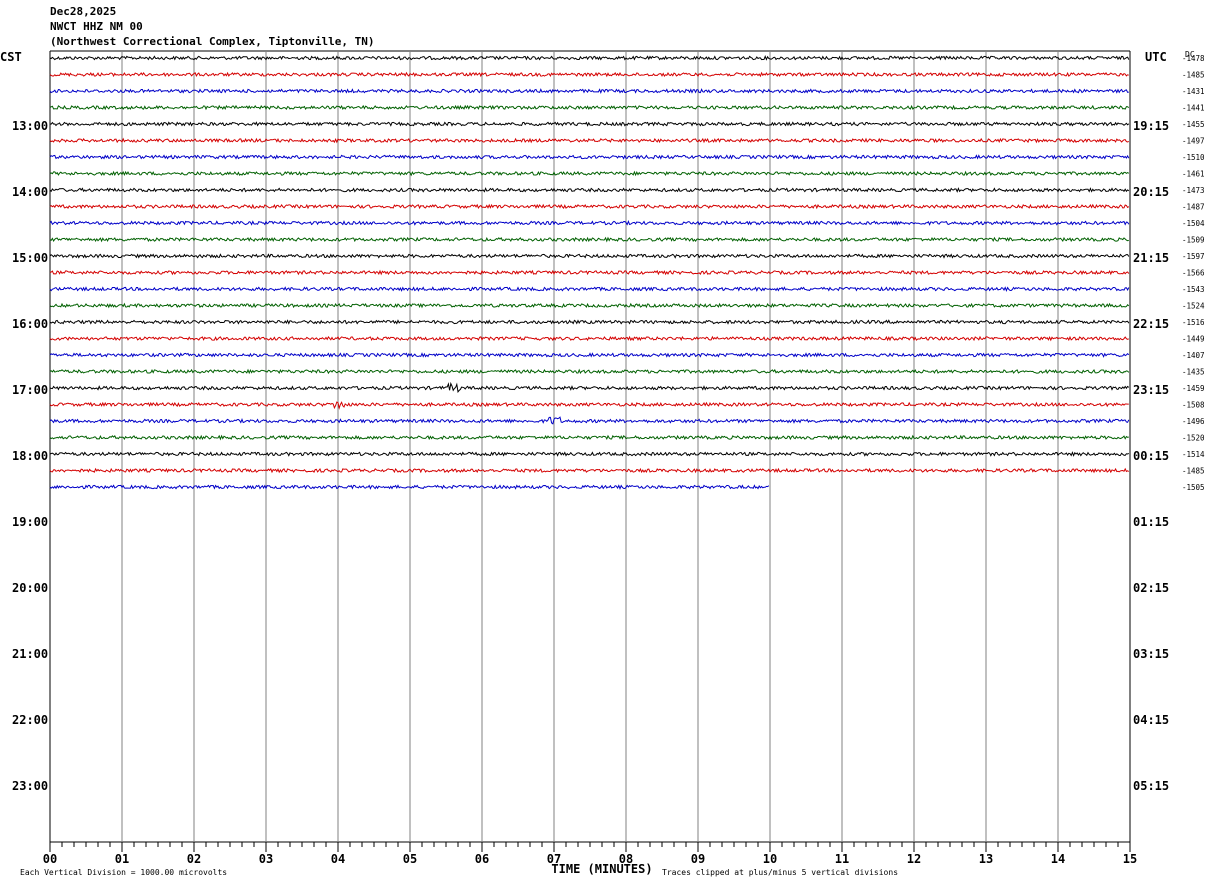 This screenshot has width=1210, height=886. Describe the element at coordinates (1193, 289) in the screenshot. I see `dc-offset-label: -1543` at that location.